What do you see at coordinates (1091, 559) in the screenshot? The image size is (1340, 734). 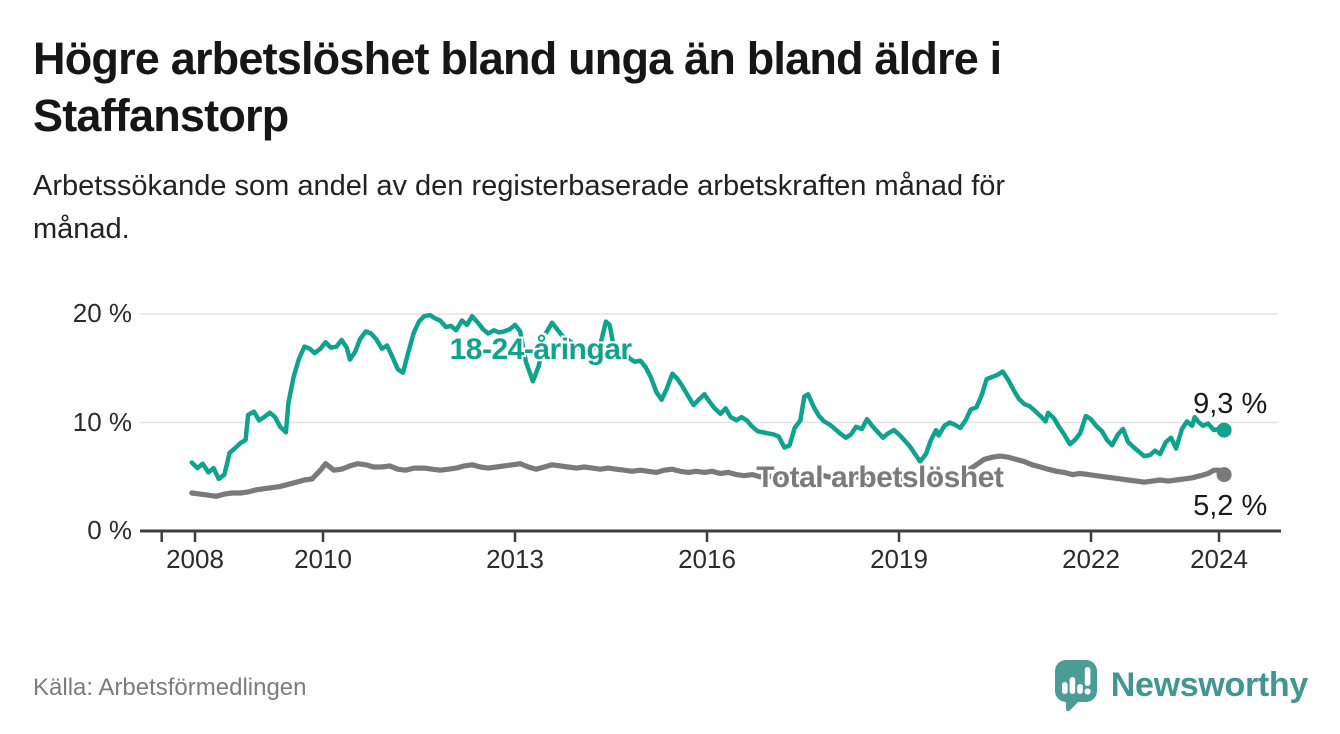 I see `x-tick-label: 2022` at bounding box center [1091, 559].